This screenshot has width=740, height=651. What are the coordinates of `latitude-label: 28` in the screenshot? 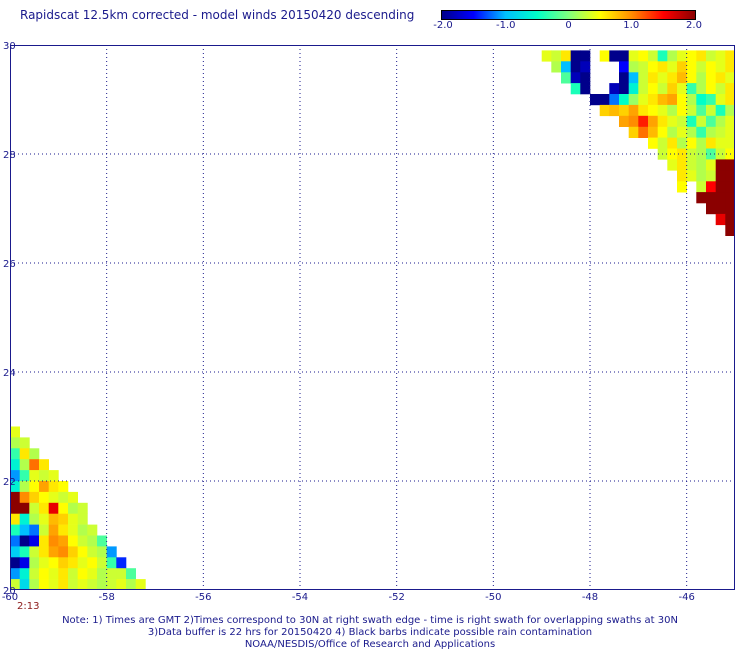 It's located at (9, 155).